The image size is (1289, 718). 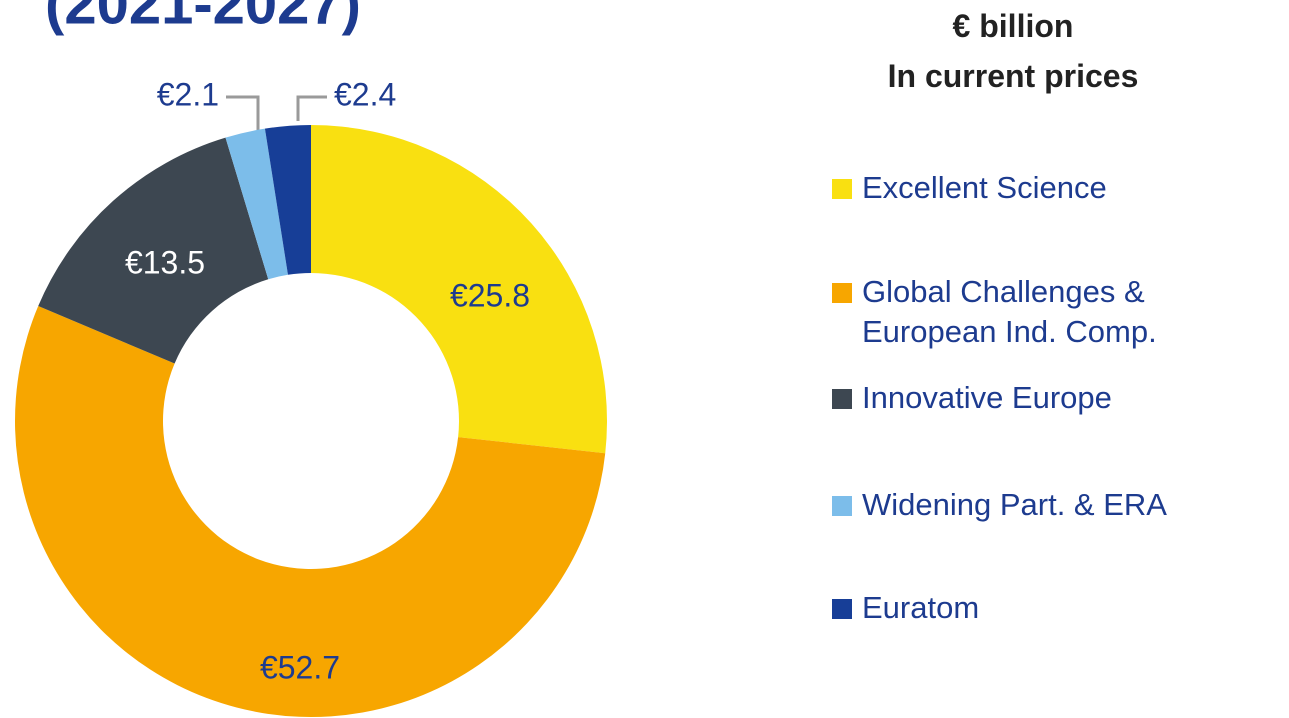 I want to click on legend-item: Widening Part. & ERA, so click(x=1052, y=505).